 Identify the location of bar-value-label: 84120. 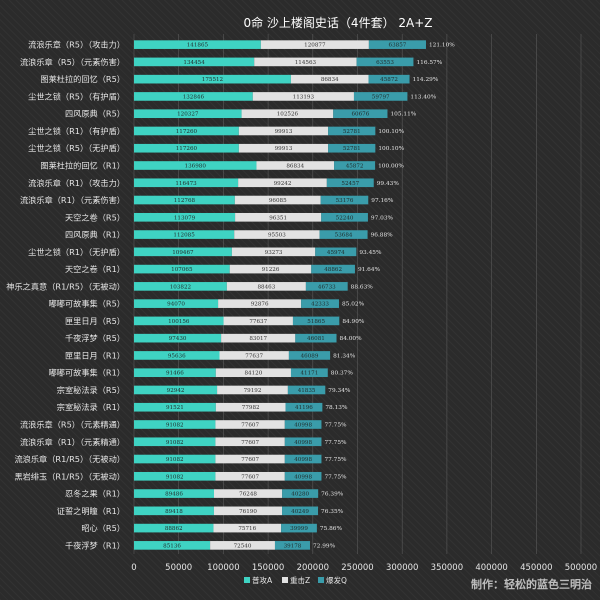
(253, 374).